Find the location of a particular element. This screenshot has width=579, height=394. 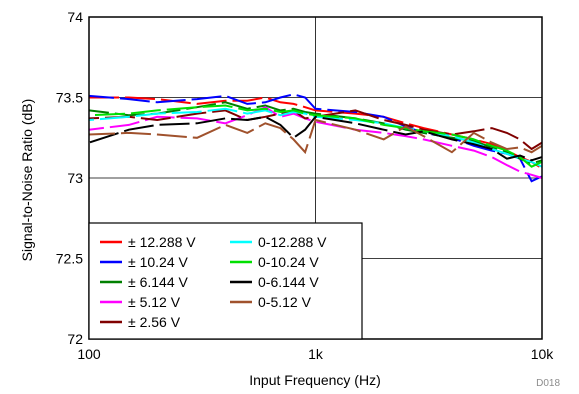

y-tick-label: 72 is located at coordinates (75, 339).